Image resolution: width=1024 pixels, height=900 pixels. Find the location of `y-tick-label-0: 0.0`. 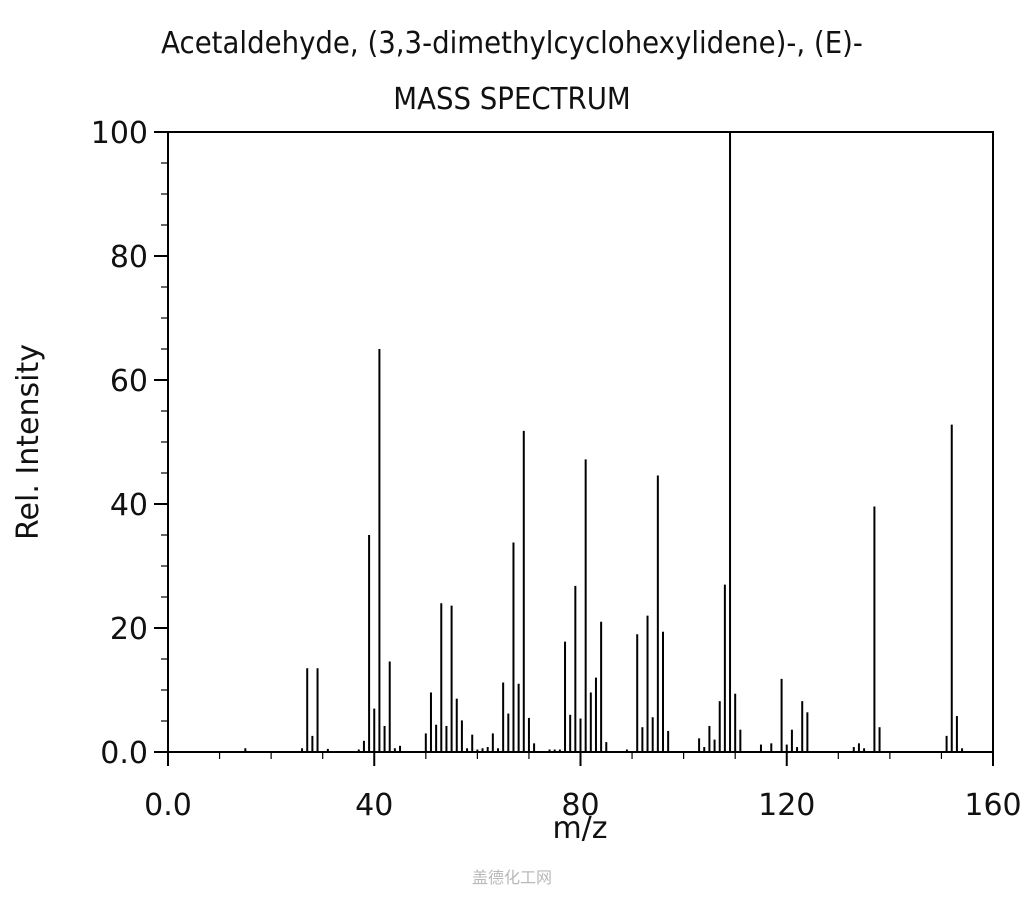

y-tick-label-0: 0.0 is located at coordinates (124, 753).